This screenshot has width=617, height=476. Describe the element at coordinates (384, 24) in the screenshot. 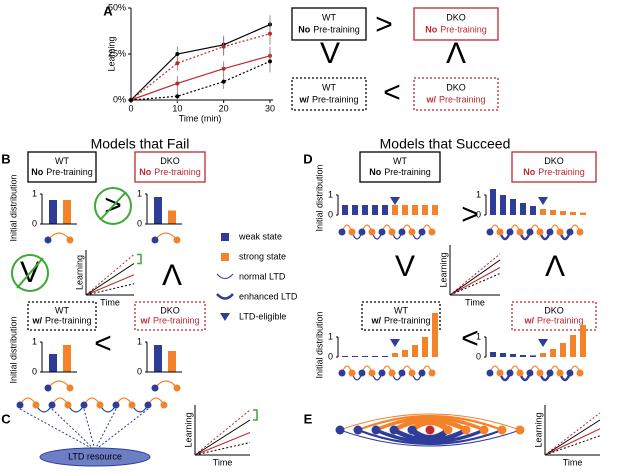

I see `relation: >` at that location.